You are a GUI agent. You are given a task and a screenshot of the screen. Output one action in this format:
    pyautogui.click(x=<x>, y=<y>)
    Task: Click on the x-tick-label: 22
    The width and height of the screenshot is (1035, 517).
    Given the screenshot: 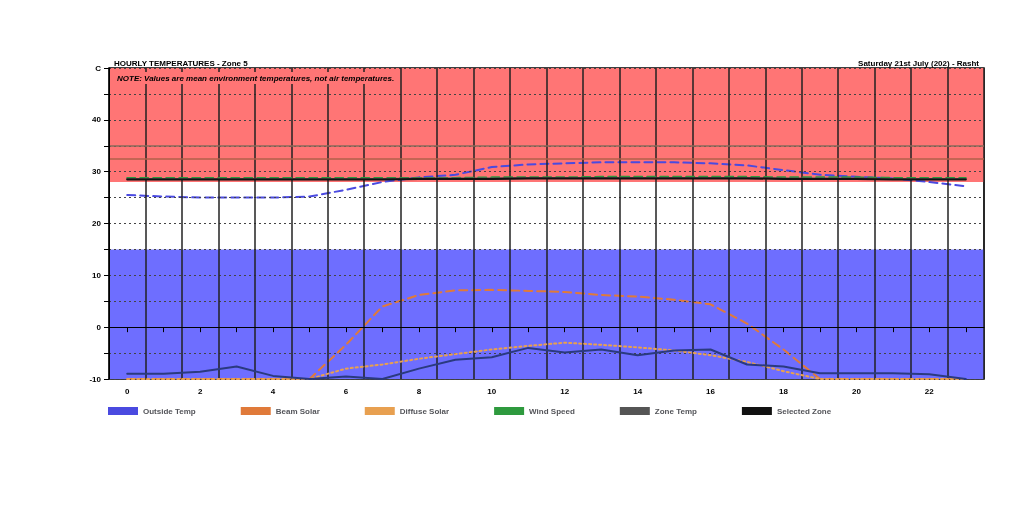 What is the action you would take?
    pyautogui.click(x=929, y=391)
    